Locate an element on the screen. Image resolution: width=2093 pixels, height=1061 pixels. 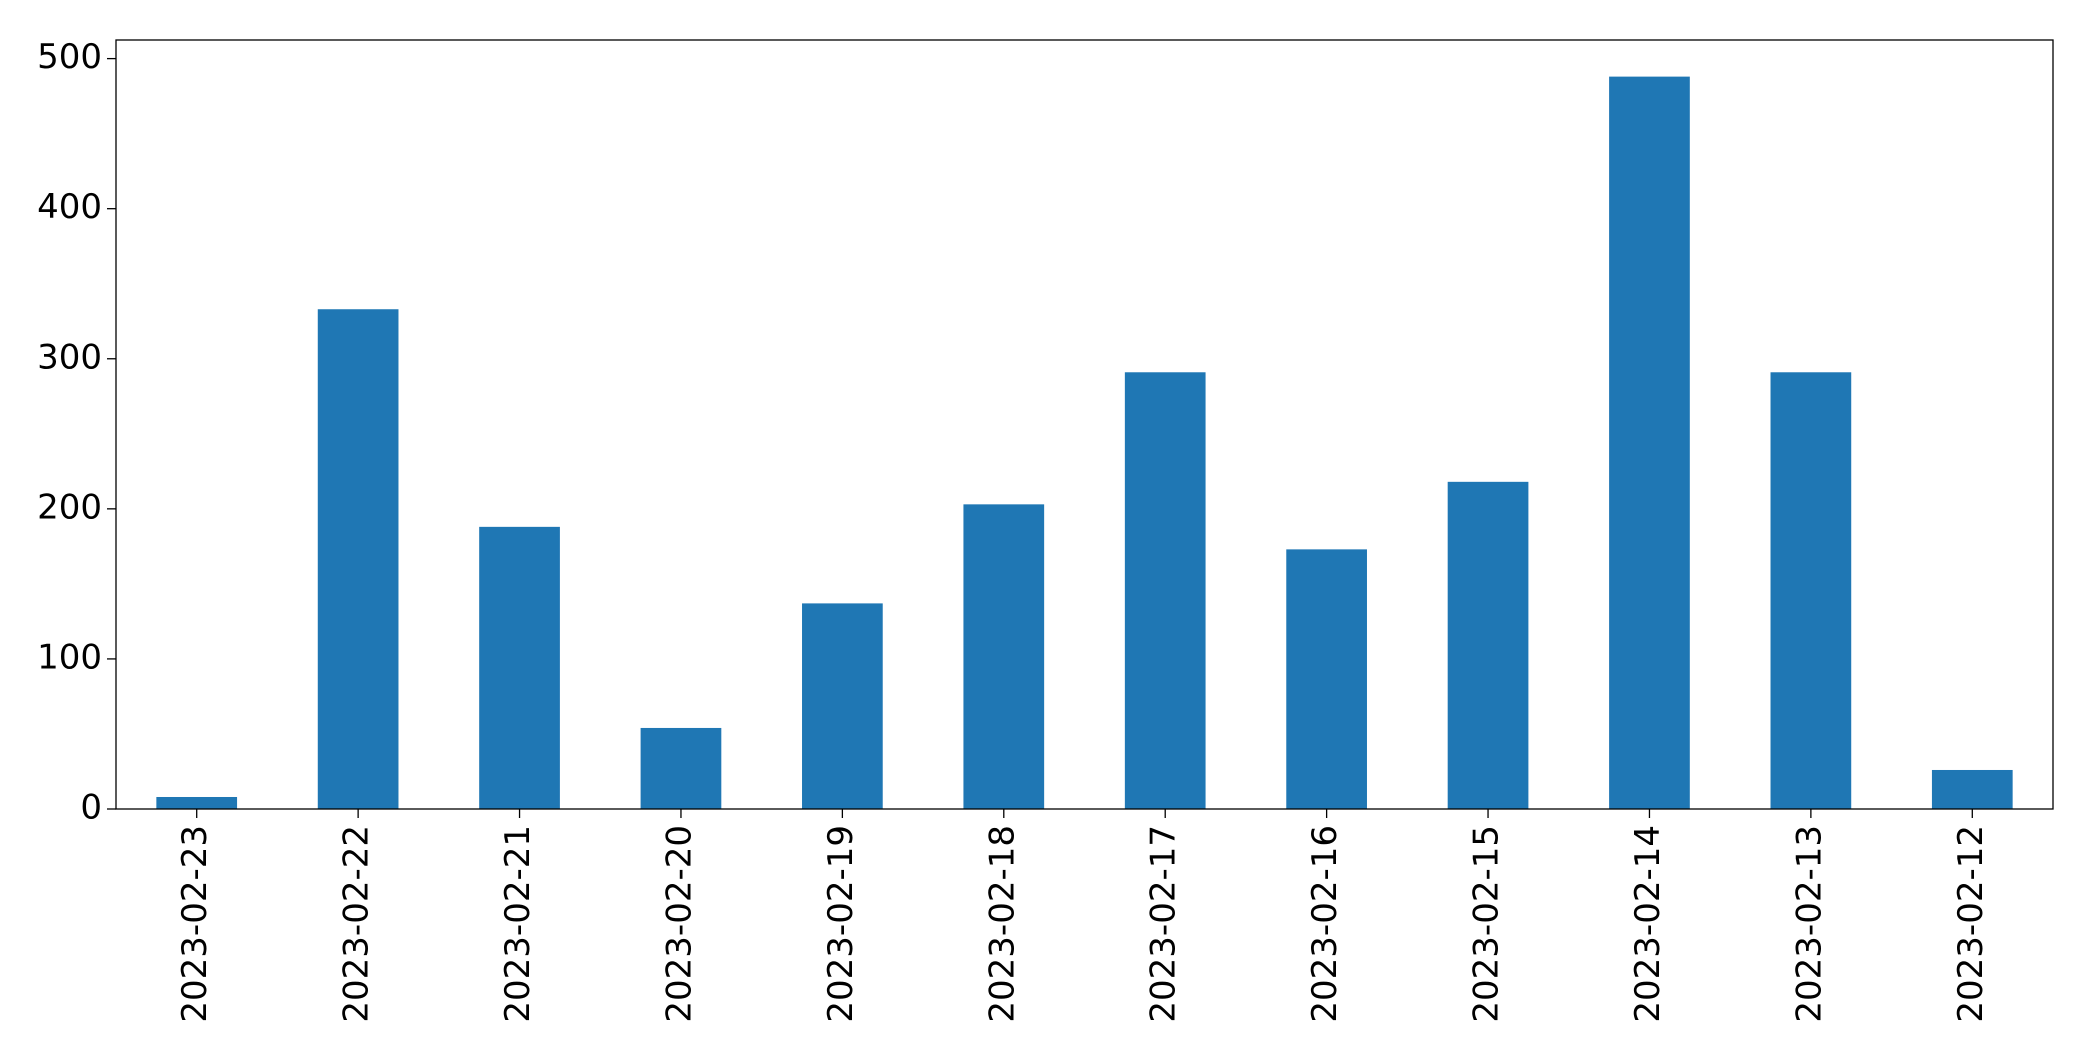
x-tick-label: 2023-02-23 is located at coordinates (195, 924).